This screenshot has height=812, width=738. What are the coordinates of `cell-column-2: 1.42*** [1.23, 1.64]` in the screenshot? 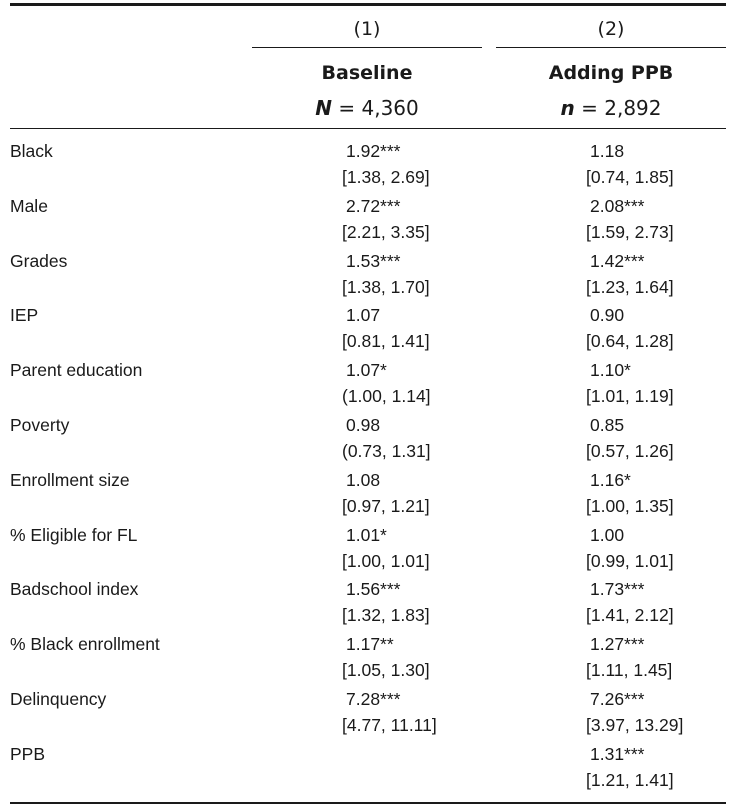 It's located at (630, 277).